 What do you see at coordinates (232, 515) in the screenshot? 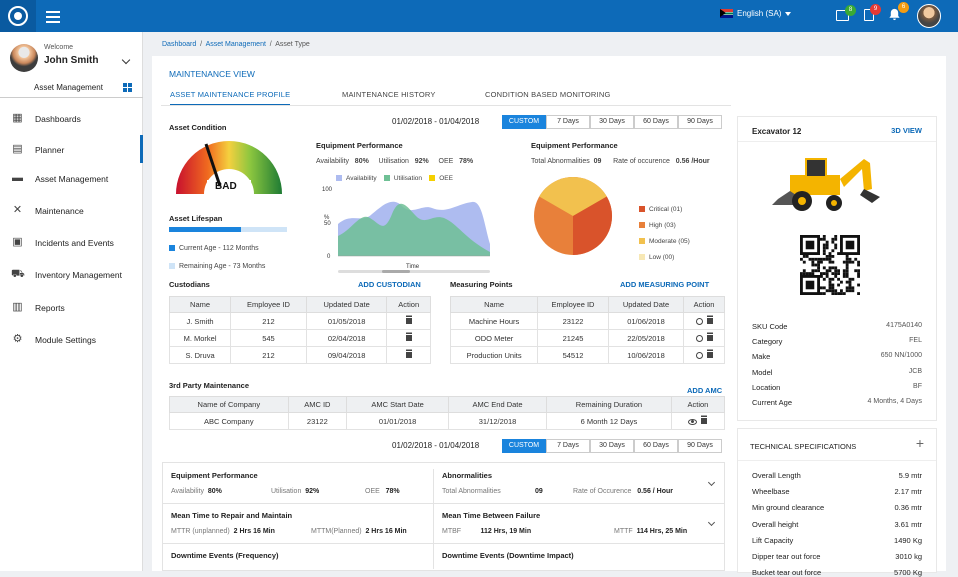
I see `summary-mttr-title: Mean Time to Repair and Maintain` at bounding box center [232, 515].